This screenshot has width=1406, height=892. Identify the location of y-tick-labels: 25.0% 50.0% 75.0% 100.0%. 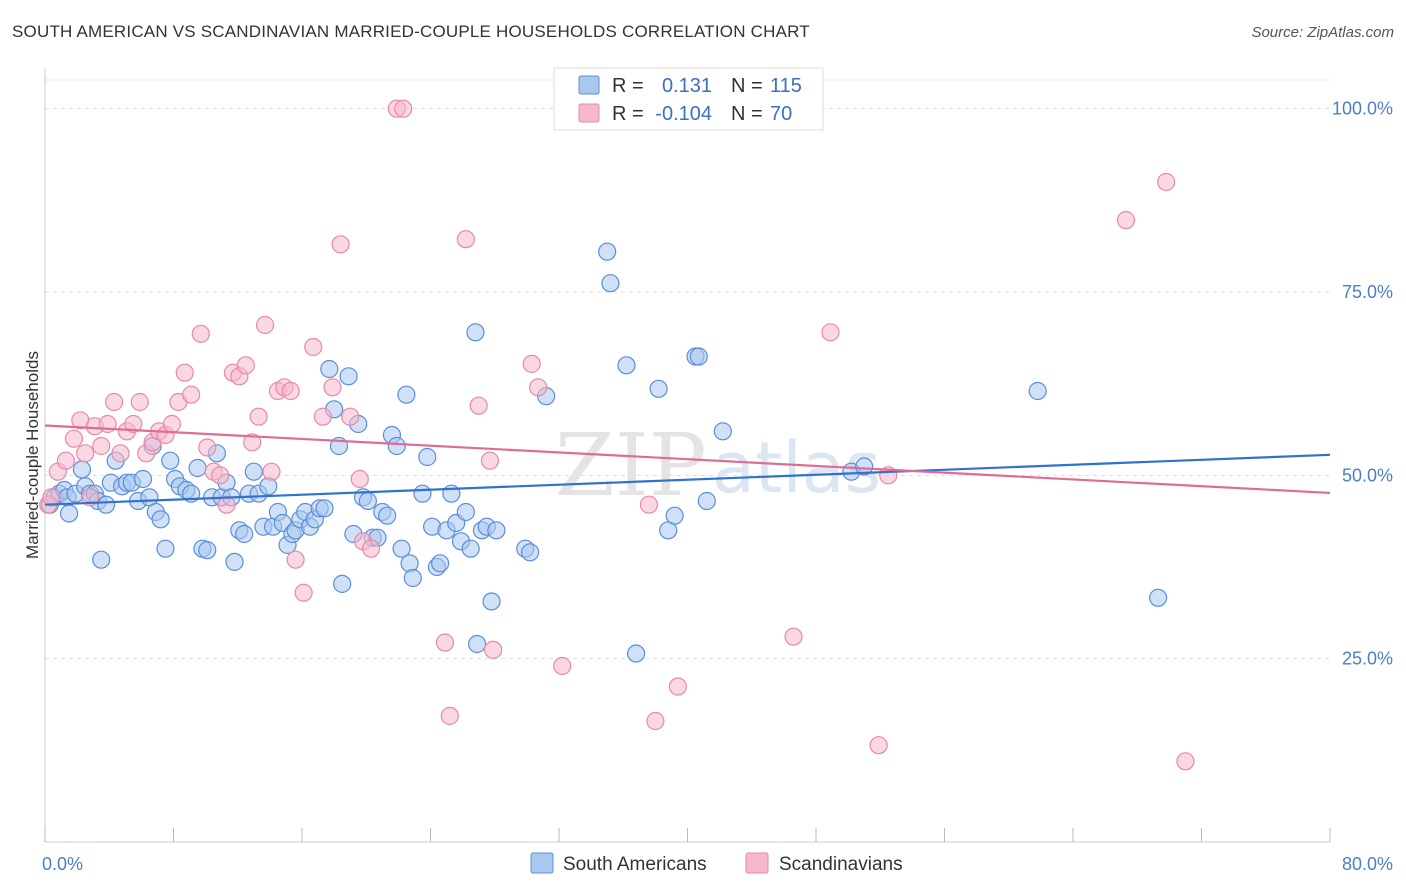
(1362, 384).